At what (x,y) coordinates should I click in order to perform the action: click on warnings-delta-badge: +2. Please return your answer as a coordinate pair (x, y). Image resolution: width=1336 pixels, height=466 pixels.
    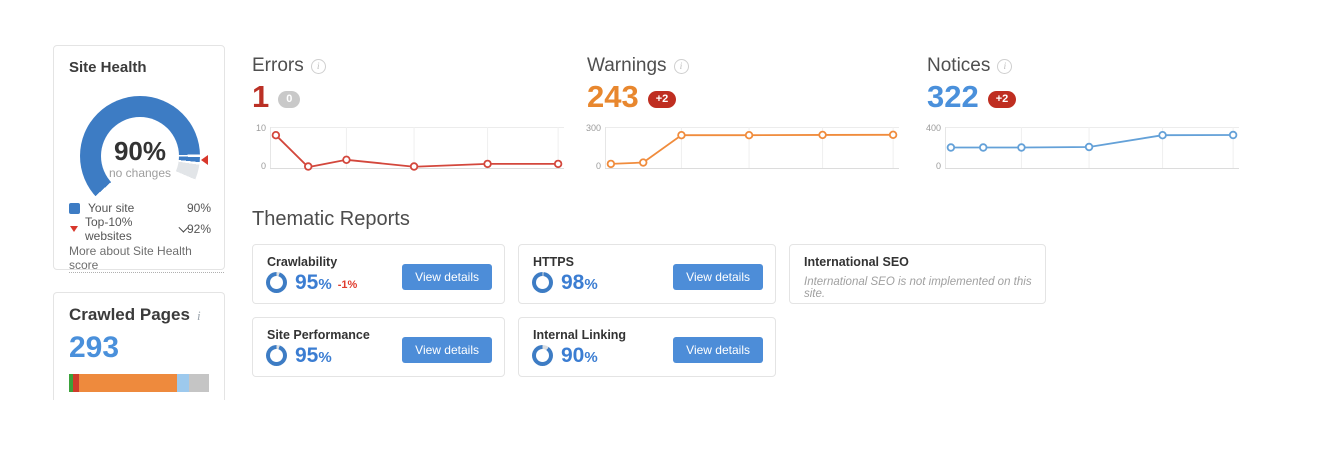
    Looking at the image, I should click on (662, 99).